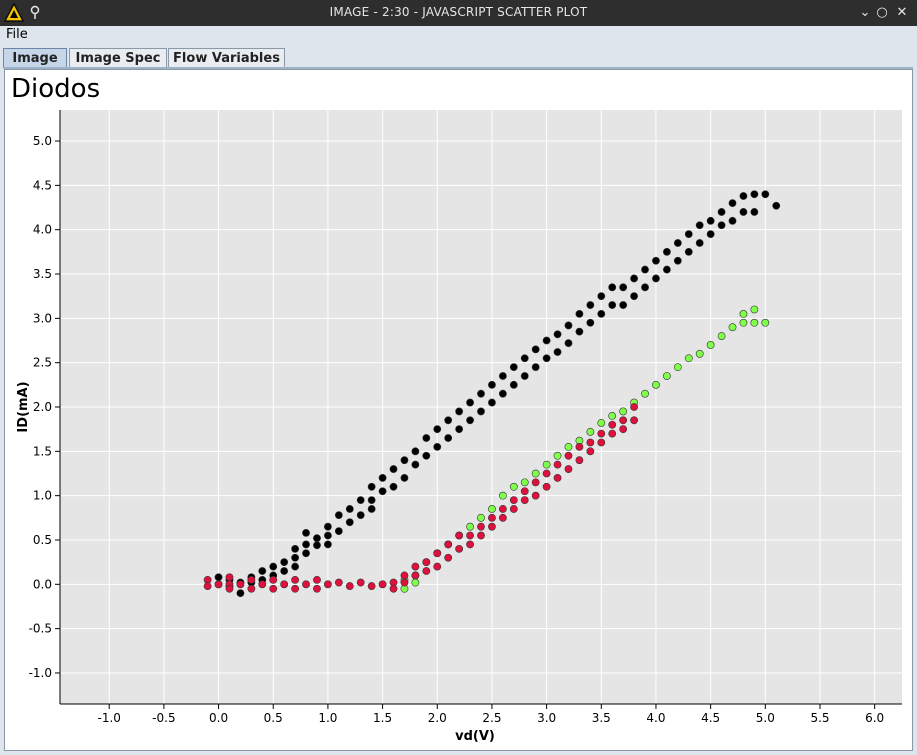  I want to click on tab-flow-variables: Flow Variables, so click(226, 57).